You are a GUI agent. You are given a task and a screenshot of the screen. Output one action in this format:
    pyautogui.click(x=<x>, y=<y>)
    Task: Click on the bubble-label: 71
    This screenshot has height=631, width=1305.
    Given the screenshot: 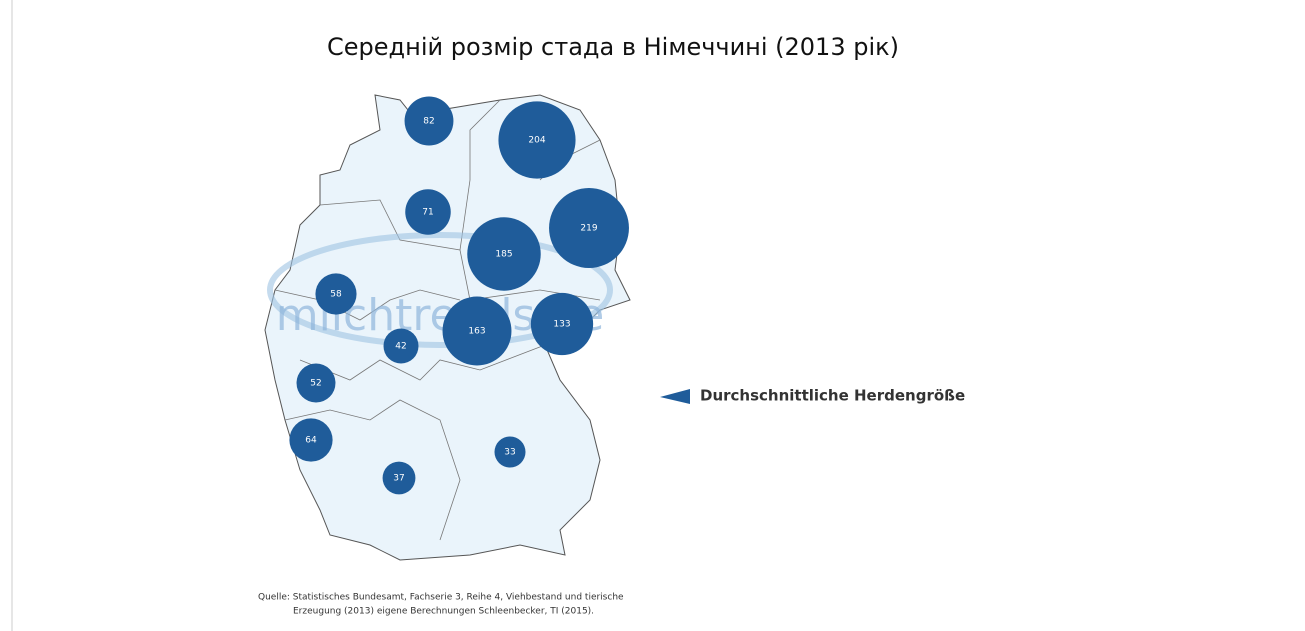 What is the action you would take?
    pyautogui.click(x=427, y=213)
    